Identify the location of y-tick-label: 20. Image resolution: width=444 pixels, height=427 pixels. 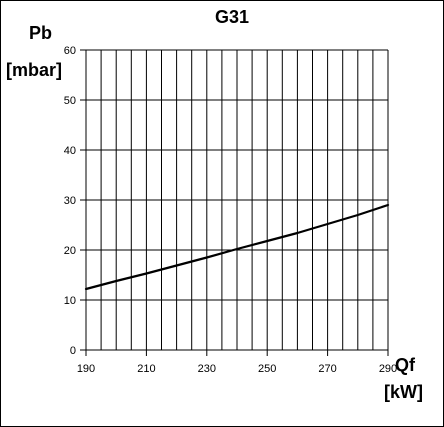
(70, 251).